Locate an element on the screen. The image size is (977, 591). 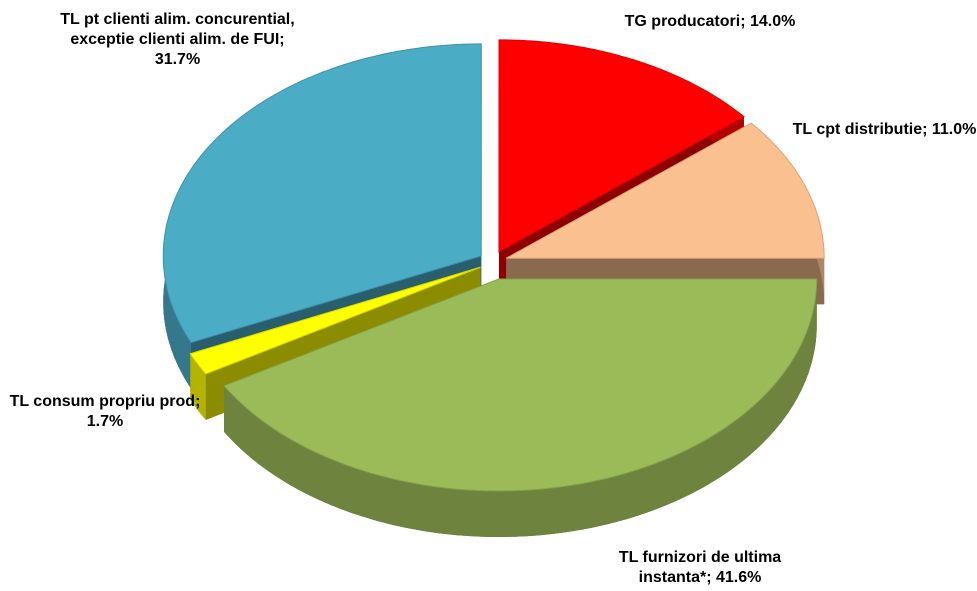
data-label: TL consum propriu prod; 1.7% is located at coordinates (105, 412).